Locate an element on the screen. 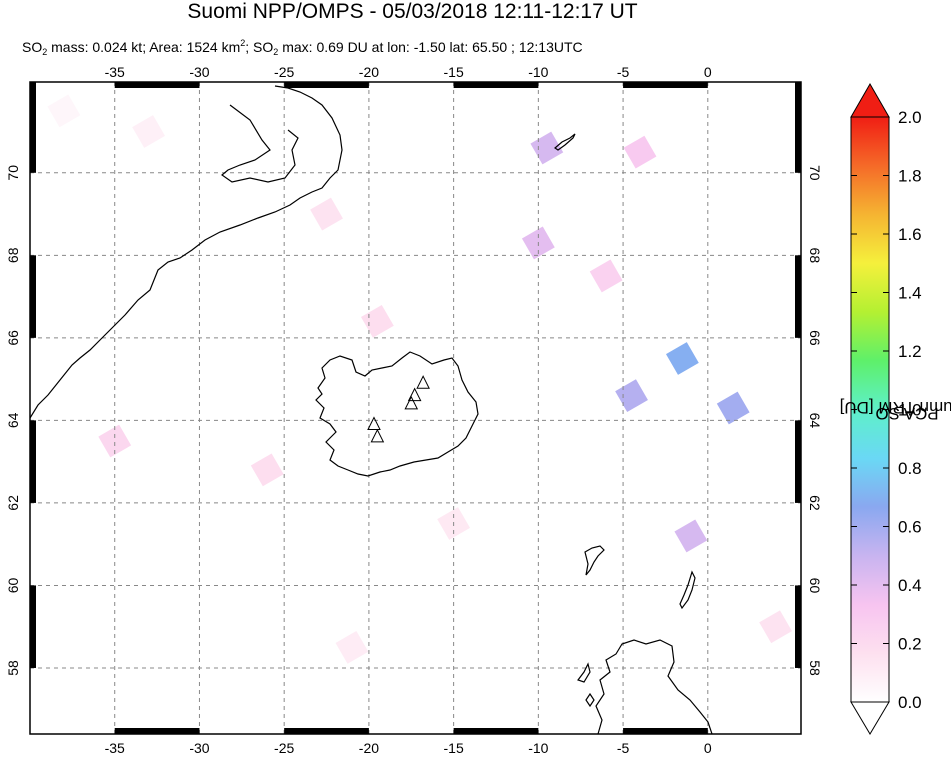 The image size is (951, 759). colorbar-tick-label: 1.0 is located at coordinates (910, 410).